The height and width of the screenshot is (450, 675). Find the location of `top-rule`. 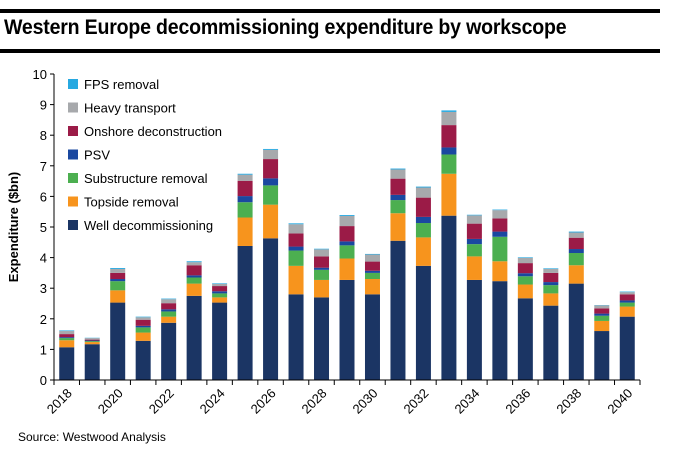

top-rule is located at coordinates (330, 11).